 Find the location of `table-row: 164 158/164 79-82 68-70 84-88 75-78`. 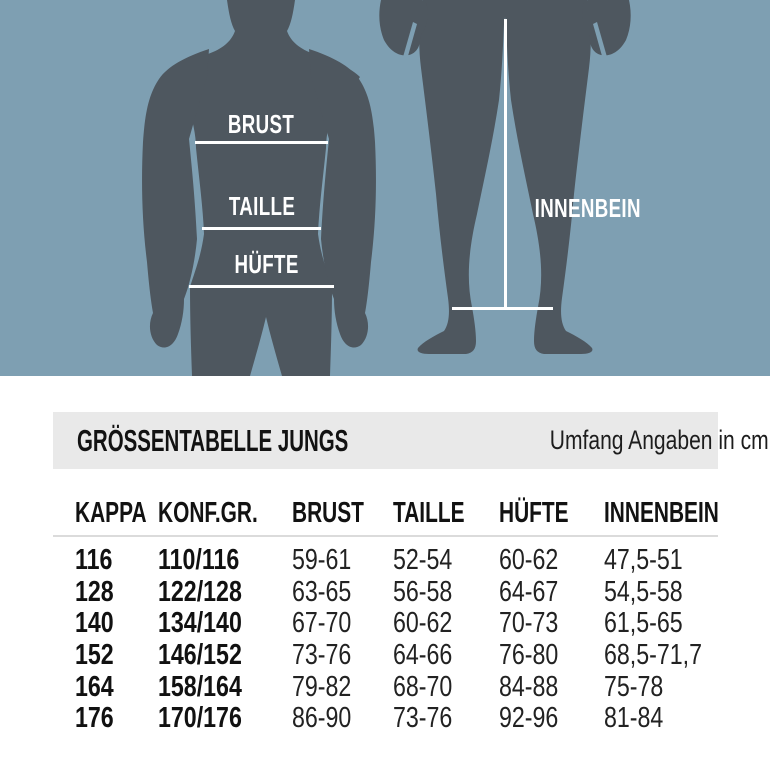

table-row: 164 158/164 79-82 68-70 84-88 75-78 is located at coordinates (385, 687).